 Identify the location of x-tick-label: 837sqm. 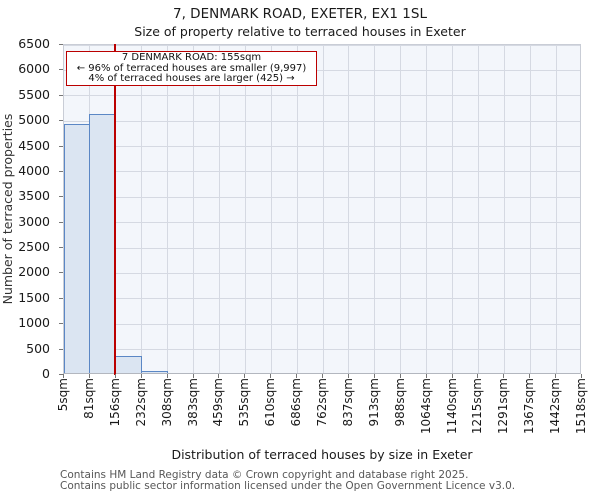
(347, 402).